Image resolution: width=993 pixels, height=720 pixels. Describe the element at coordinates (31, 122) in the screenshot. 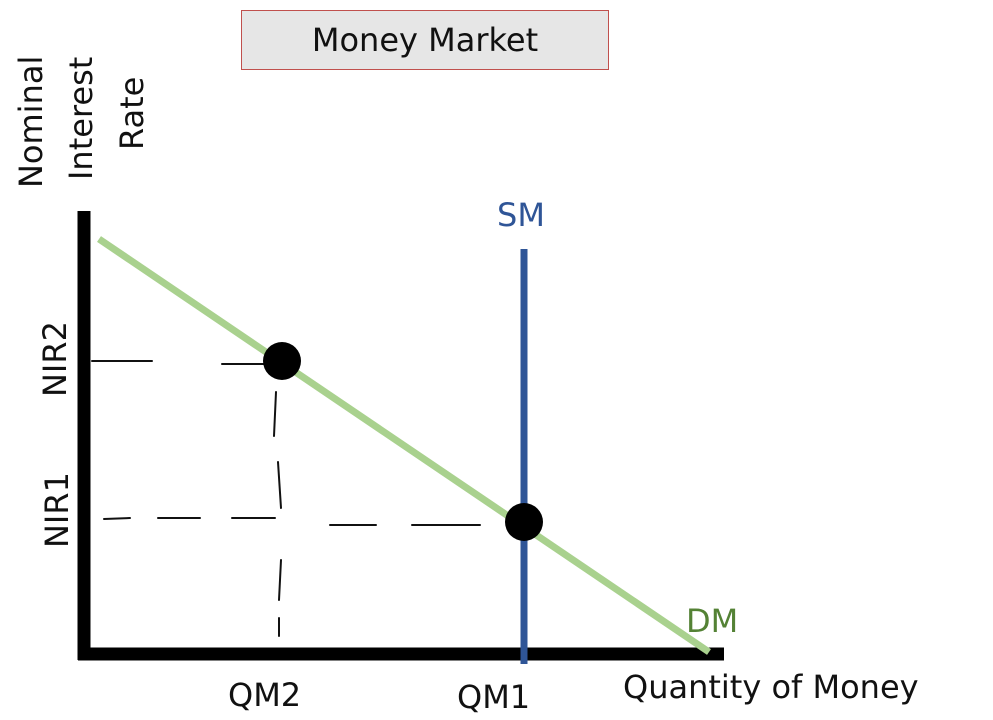

I see `y-axis-label-line-1: Nominal` at that location.